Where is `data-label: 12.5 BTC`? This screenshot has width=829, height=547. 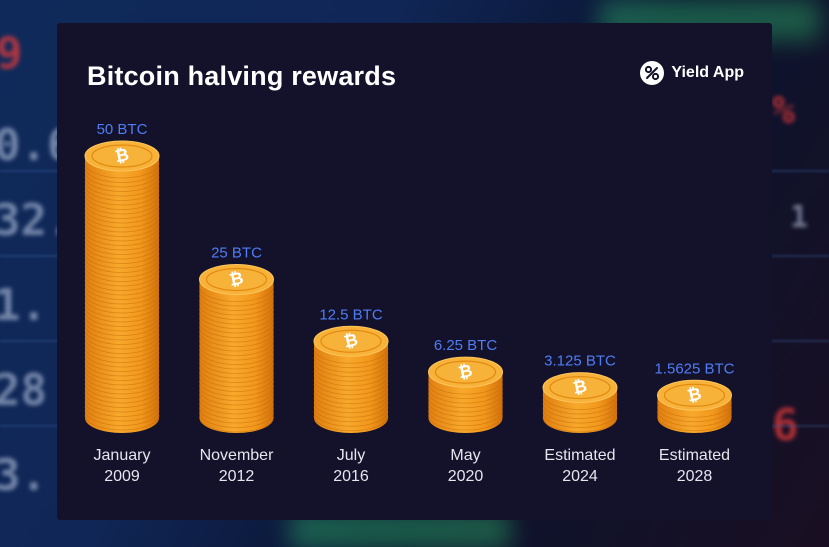
data-label: 12.5 BTC is located at coordinates (351, 314).